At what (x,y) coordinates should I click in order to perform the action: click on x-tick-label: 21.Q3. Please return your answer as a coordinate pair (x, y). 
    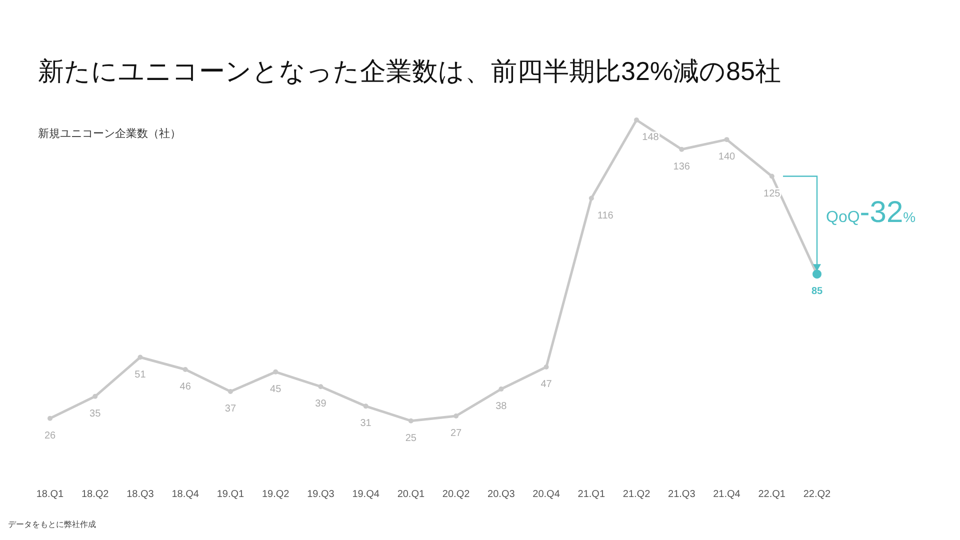
    Looking at the image, I should click on (682, 494).